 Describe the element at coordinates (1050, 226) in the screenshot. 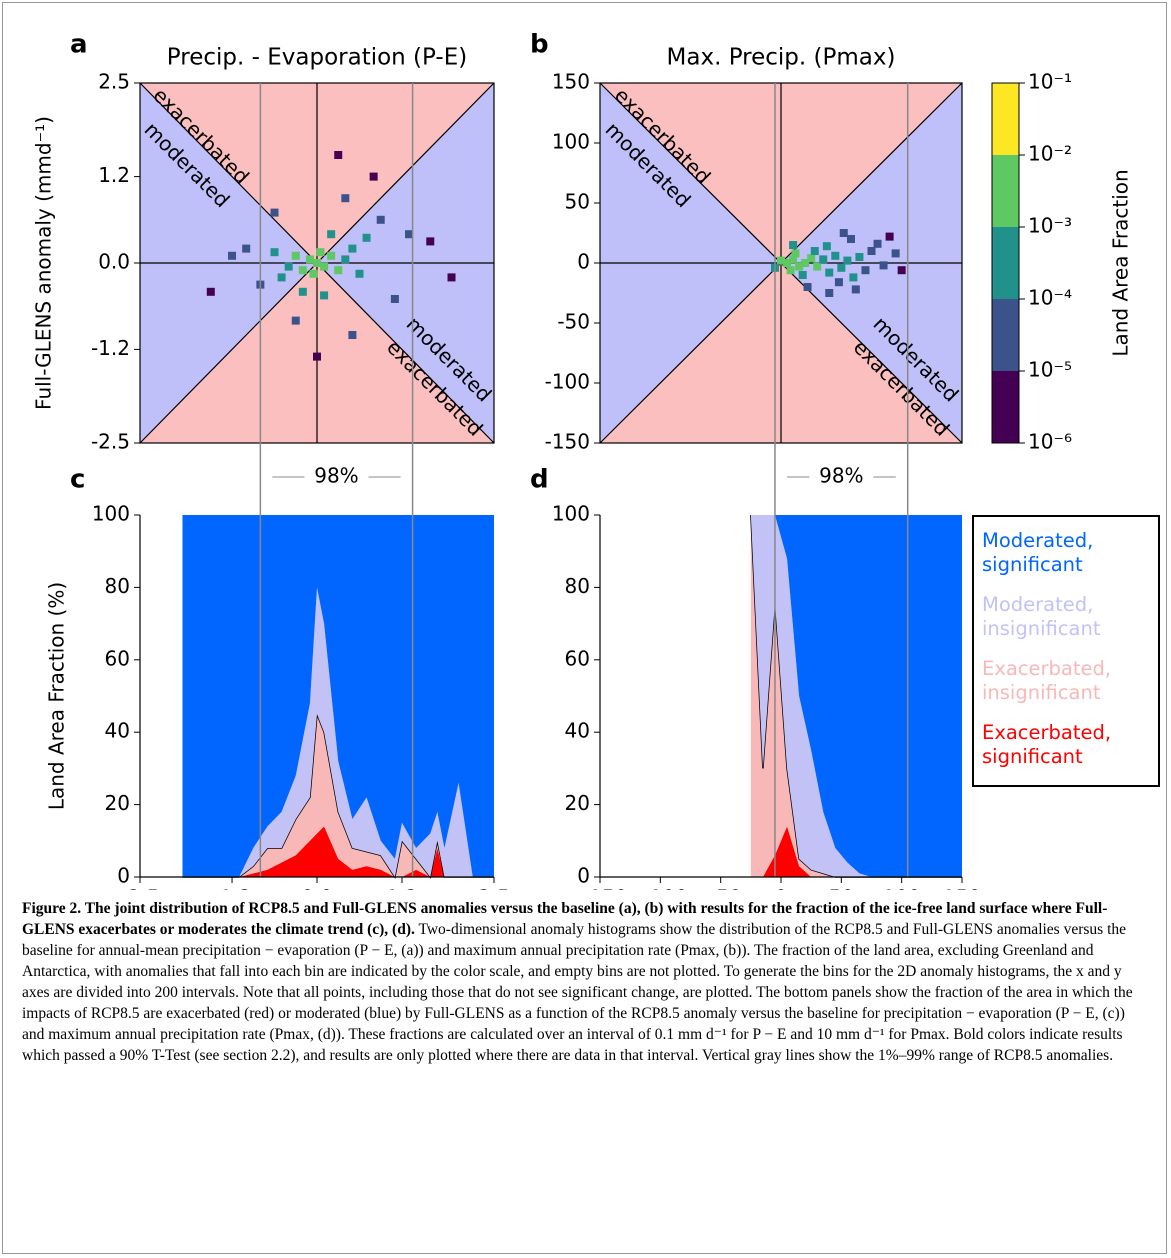

I see `colorbar-tick-label: 10⁻³` at that location.